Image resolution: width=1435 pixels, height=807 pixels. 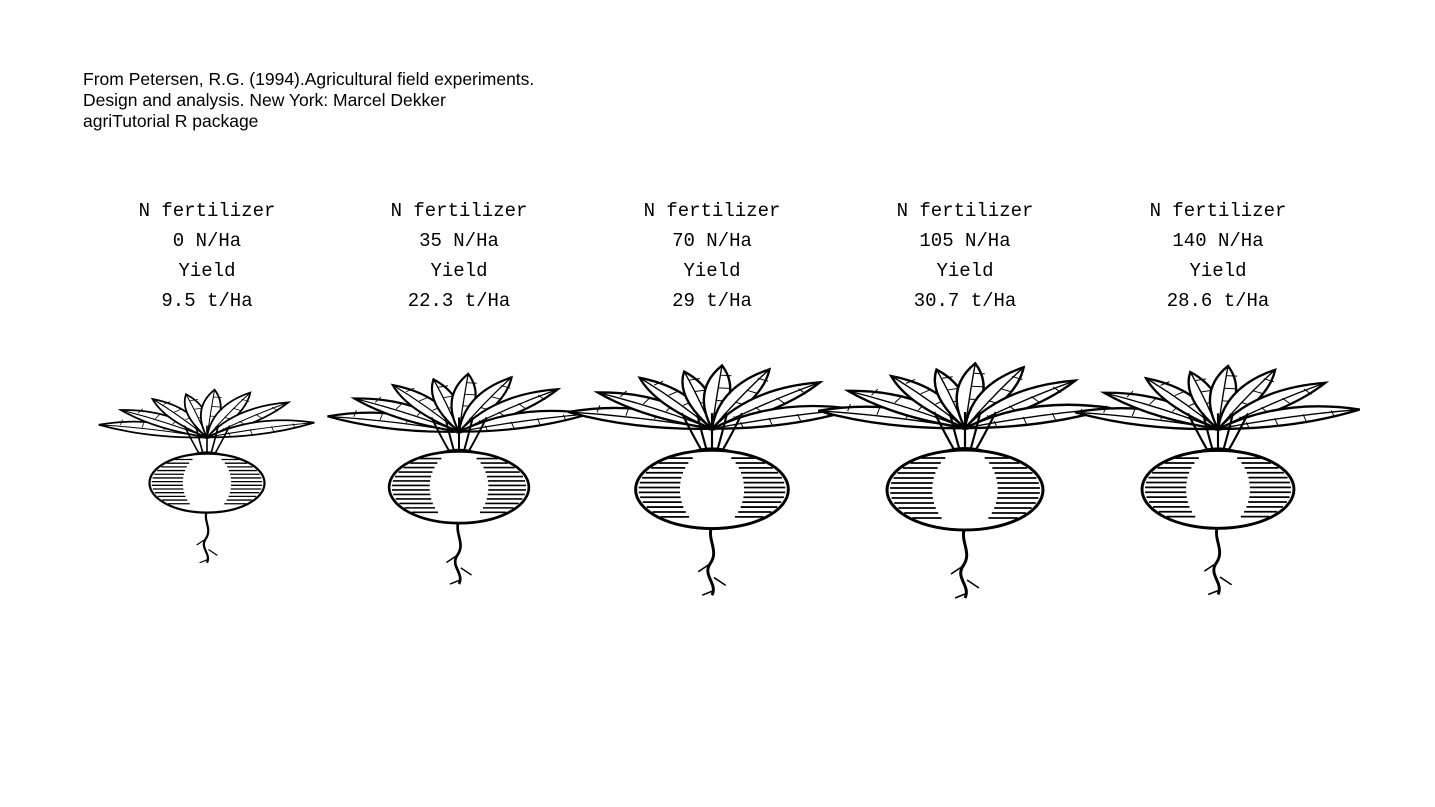 What do you see at coordinates (1217, 241) in the screenshot?
I see `category-label: 140 N/Ha` at bounding box center [1217, 241].